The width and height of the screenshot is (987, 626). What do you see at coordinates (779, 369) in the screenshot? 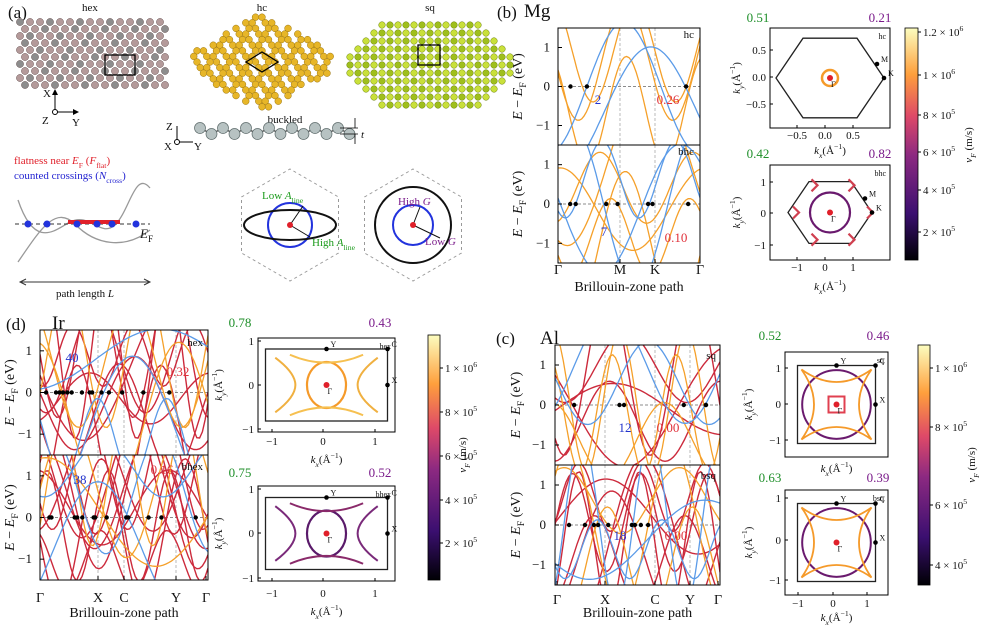
I see `y-tick-label: 1` at bounding box center [779, 369].